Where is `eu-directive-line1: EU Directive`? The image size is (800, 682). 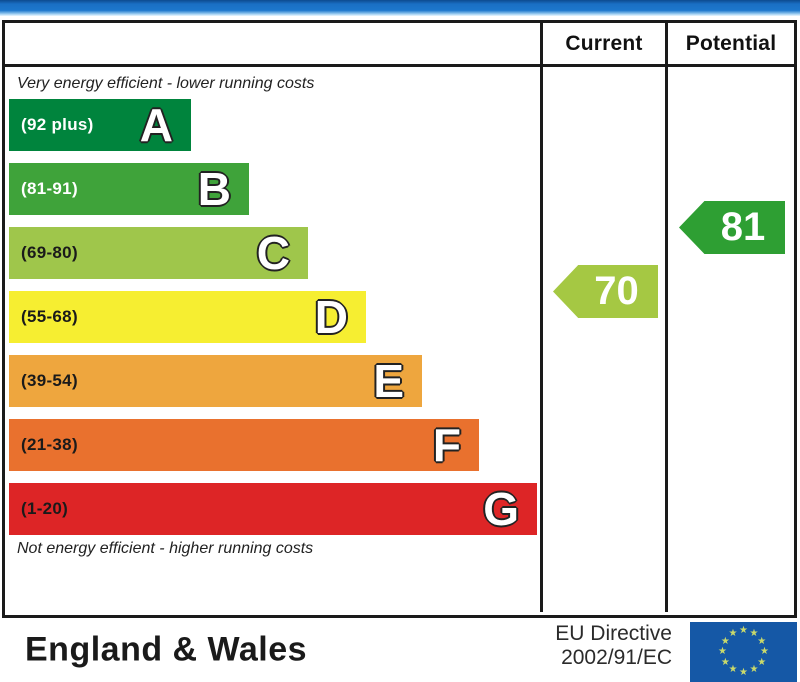
eu-directive-line1: EU Directive is located at coordinates (613, 633).